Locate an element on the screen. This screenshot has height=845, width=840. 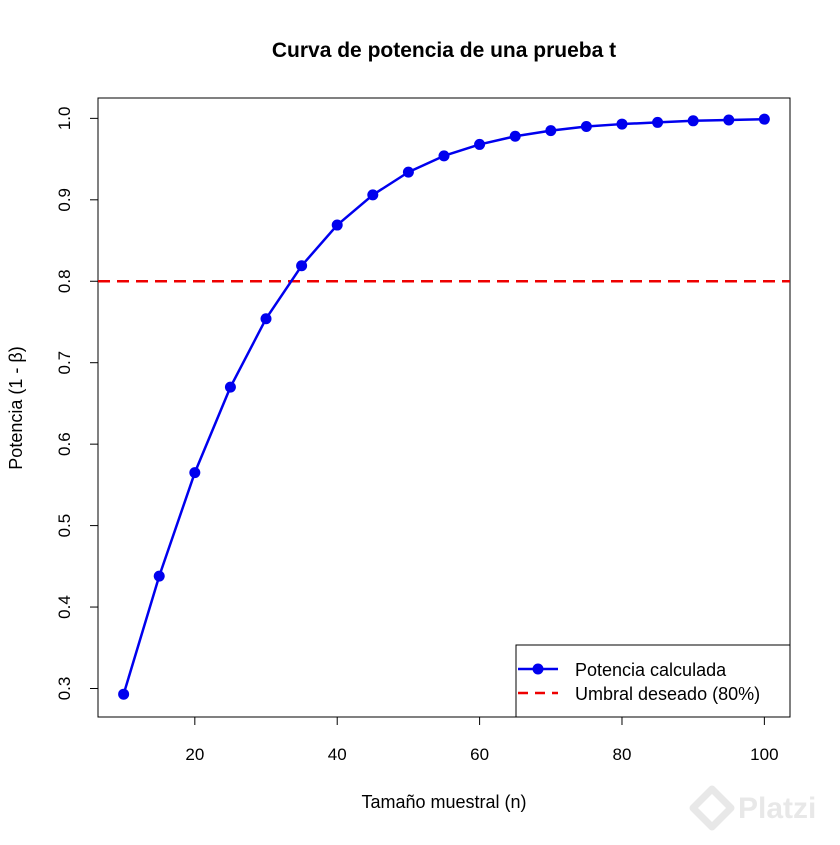
legend-item-umbral: Umbral deseado (80%) is located at coordinates (667, 694).